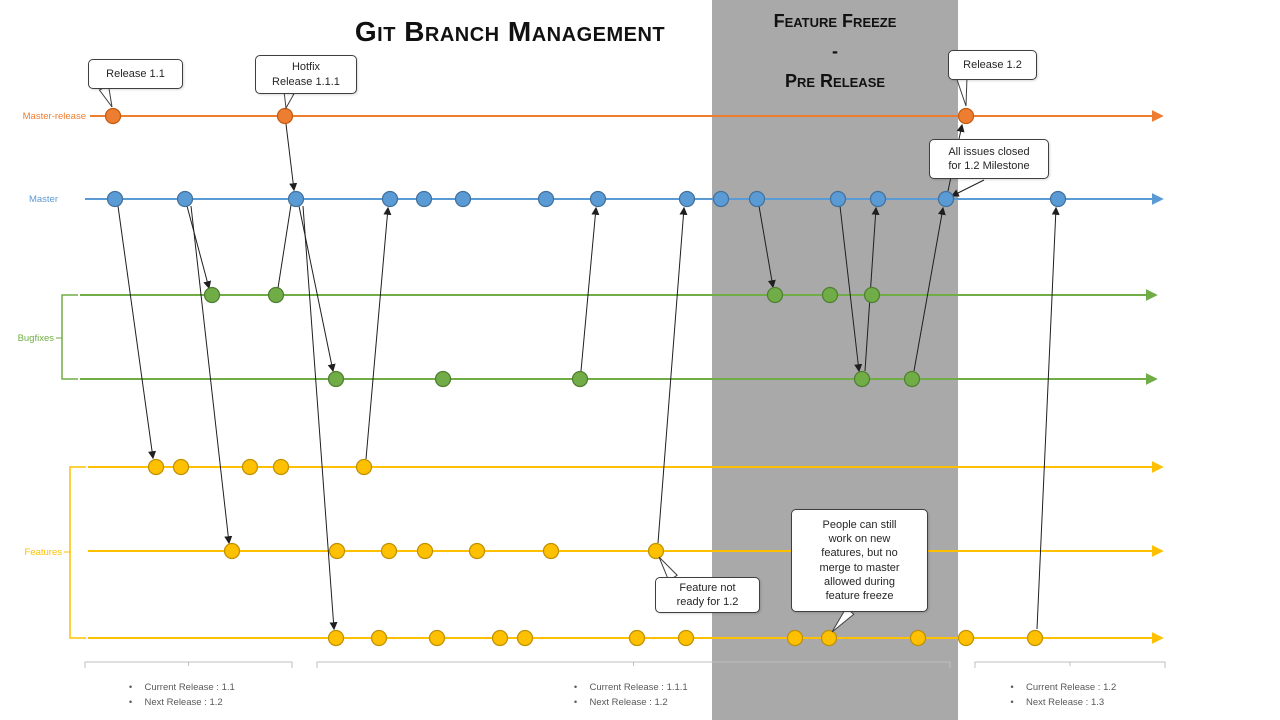 The image size is (1280, 720). Describe the element at coordinates (189, 687) in the screenshot. I see `footnote-text: Current Release : 1.1` at that location.